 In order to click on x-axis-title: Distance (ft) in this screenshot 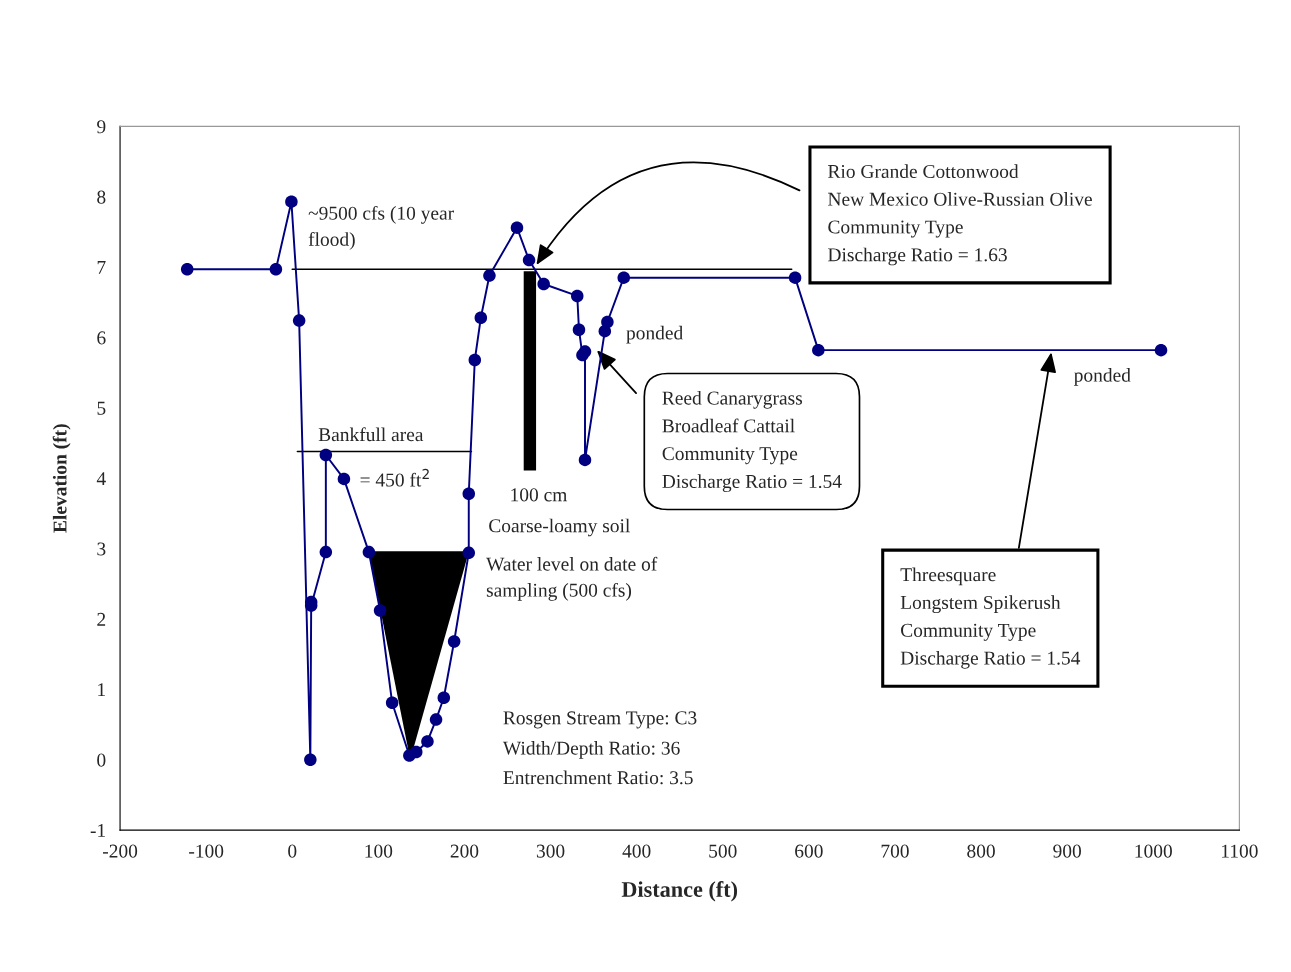, I will do `click(679, 891)`.